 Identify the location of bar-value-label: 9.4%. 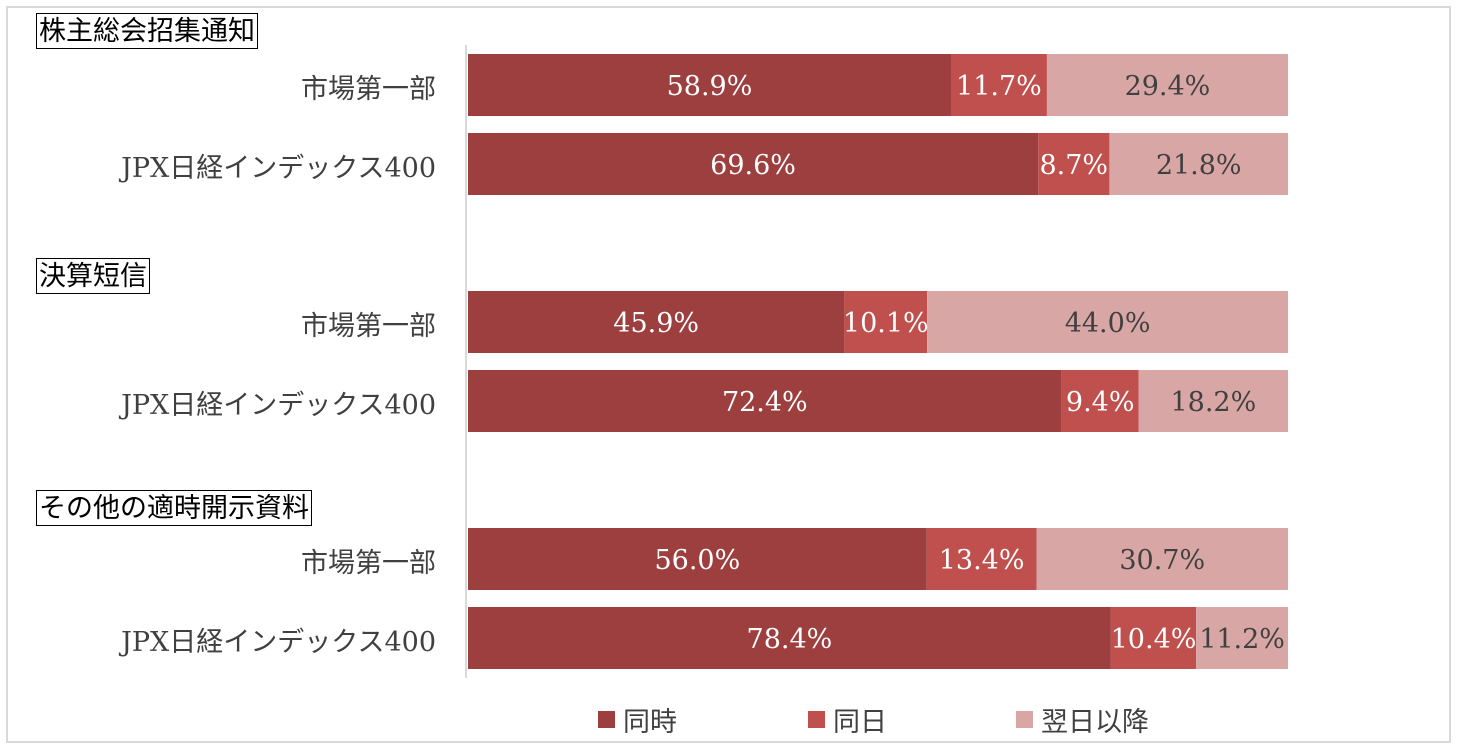
(1100, 402).